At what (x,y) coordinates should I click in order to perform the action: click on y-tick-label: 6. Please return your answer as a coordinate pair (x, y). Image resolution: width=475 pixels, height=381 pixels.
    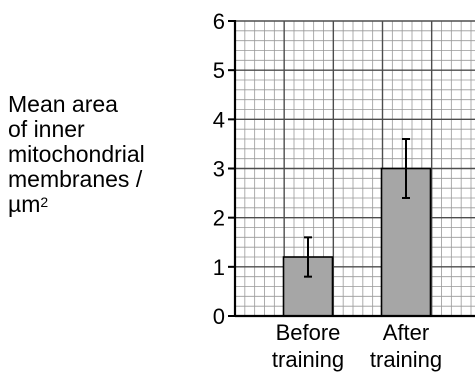
    Looking at the image, I should click on (219, 21).